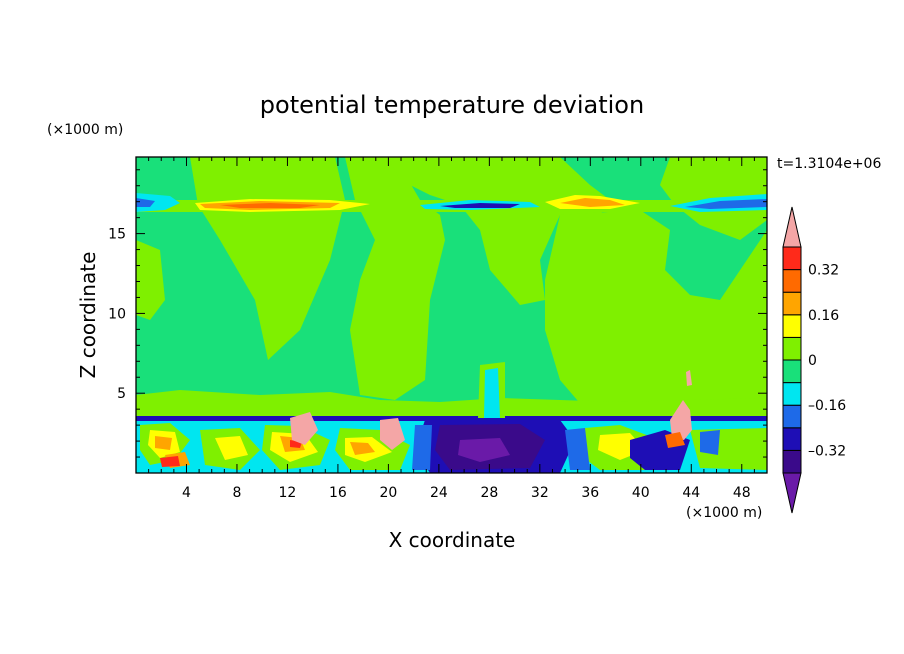 The image size is (904, 654). I want to click on x-unit-label: (×1000 m), so click(724, 513).